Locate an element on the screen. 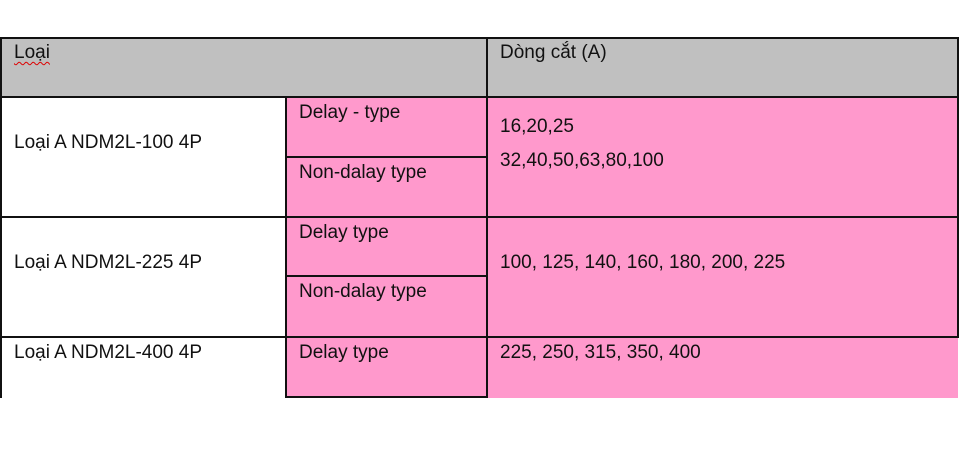 The image size is (961, 450). model-cell: Loại A NDM2L-225 4P is located at coordinates (108, 262).